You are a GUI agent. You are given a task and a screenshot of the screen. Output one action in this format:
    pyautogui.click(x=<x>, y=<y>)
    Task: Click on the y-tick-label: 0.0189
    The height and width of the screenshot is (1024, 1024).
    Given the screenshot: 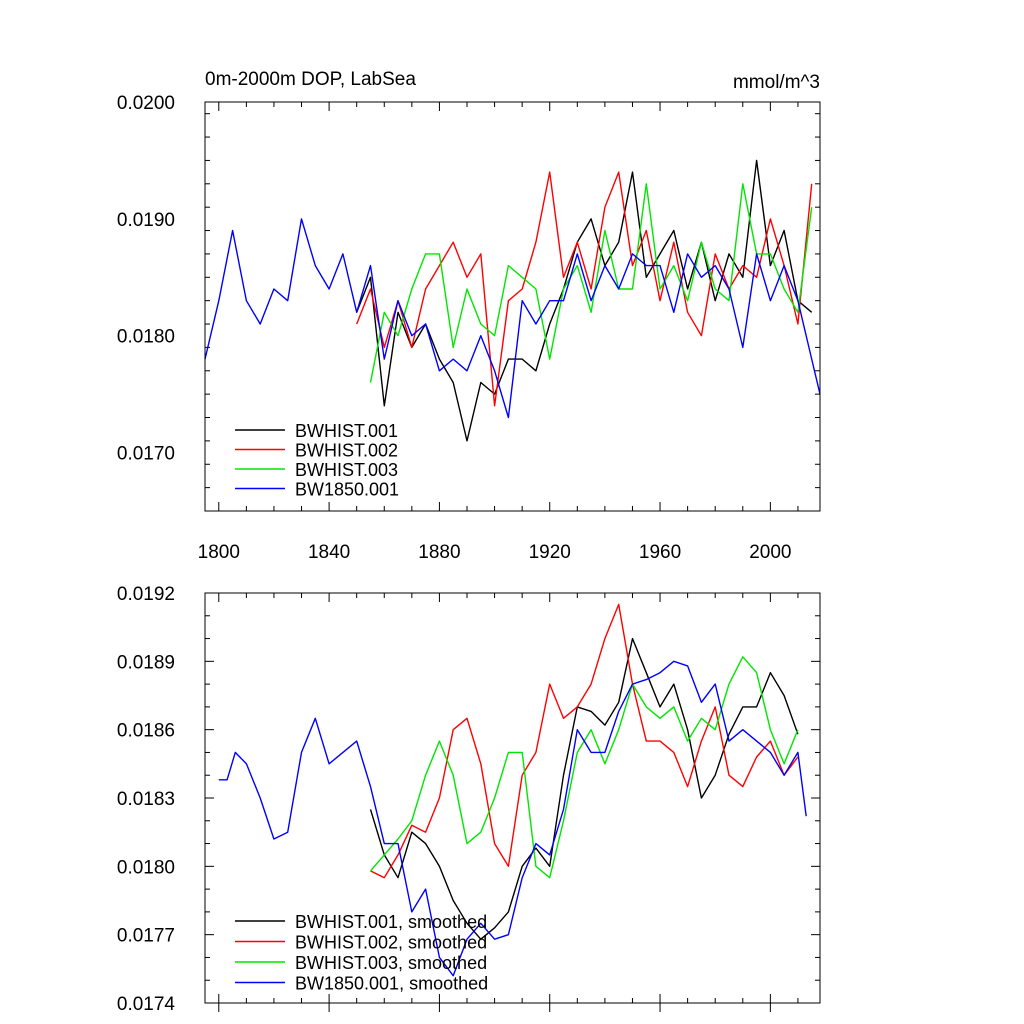 What is the action you would take?
    pyautogui.click(x=146, y=662)
    